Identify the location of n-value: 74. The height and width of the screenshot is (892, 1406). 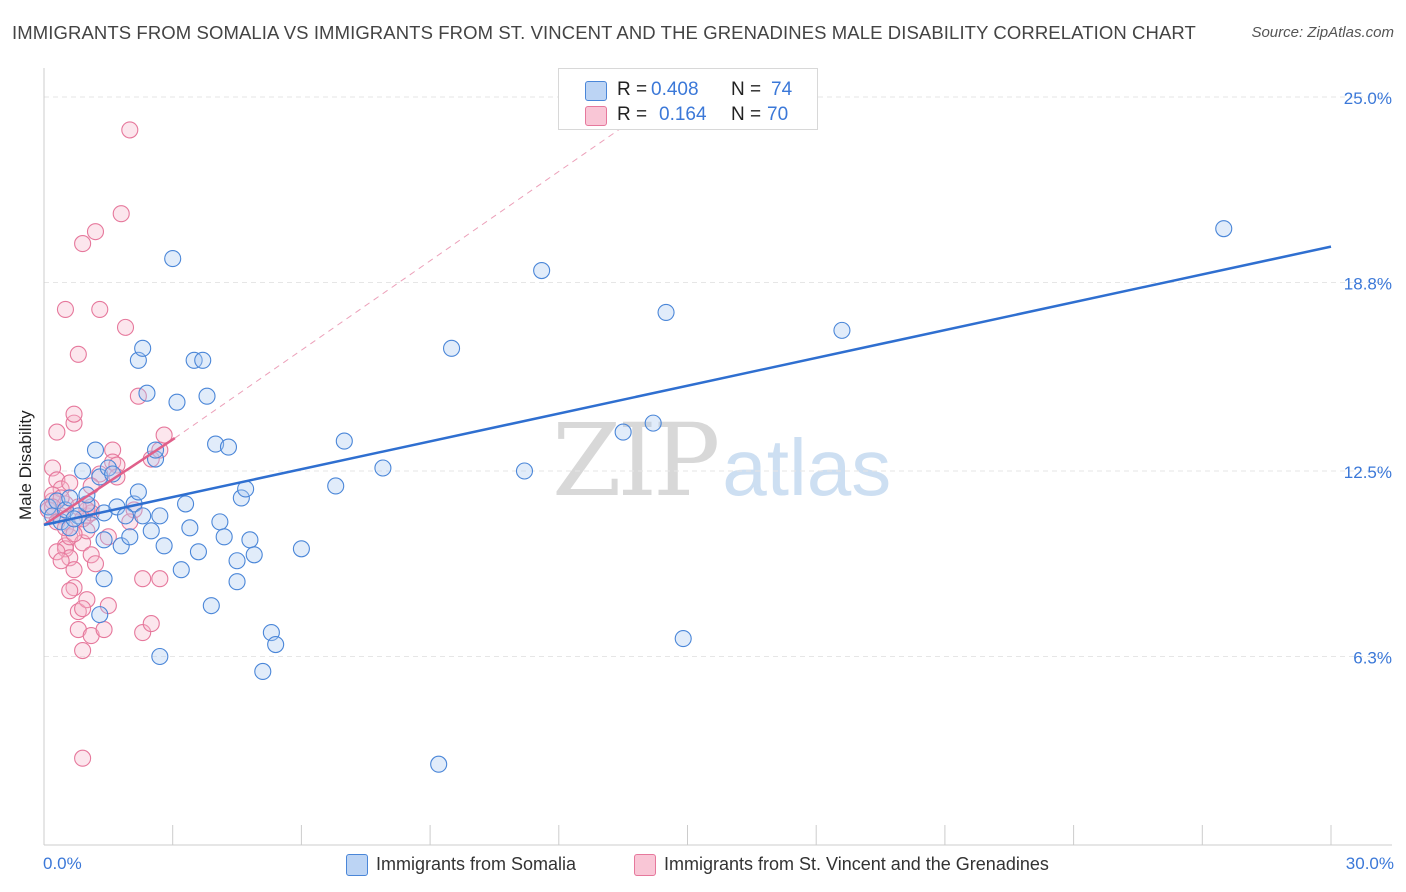
(782, 89).